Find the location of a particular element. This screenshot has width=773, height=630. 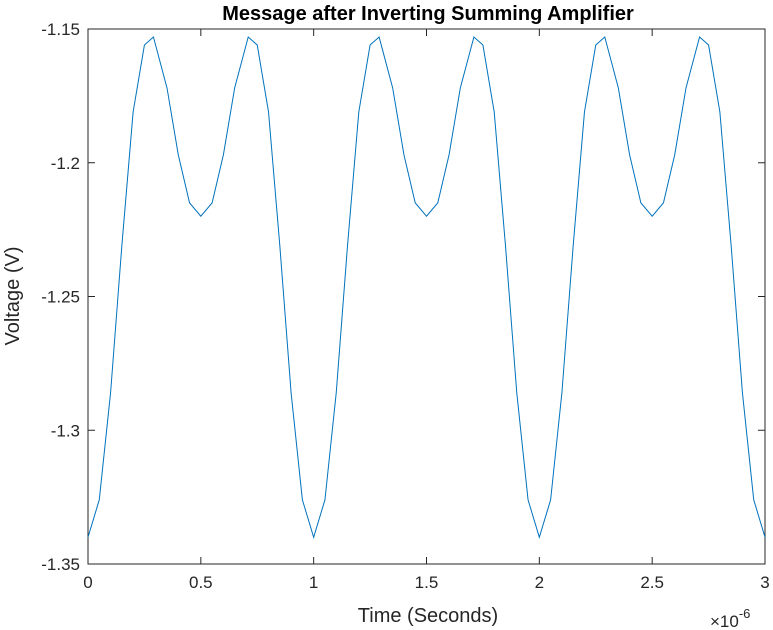

x-tick-label: 0.5 is located at coordinates (201, 582).